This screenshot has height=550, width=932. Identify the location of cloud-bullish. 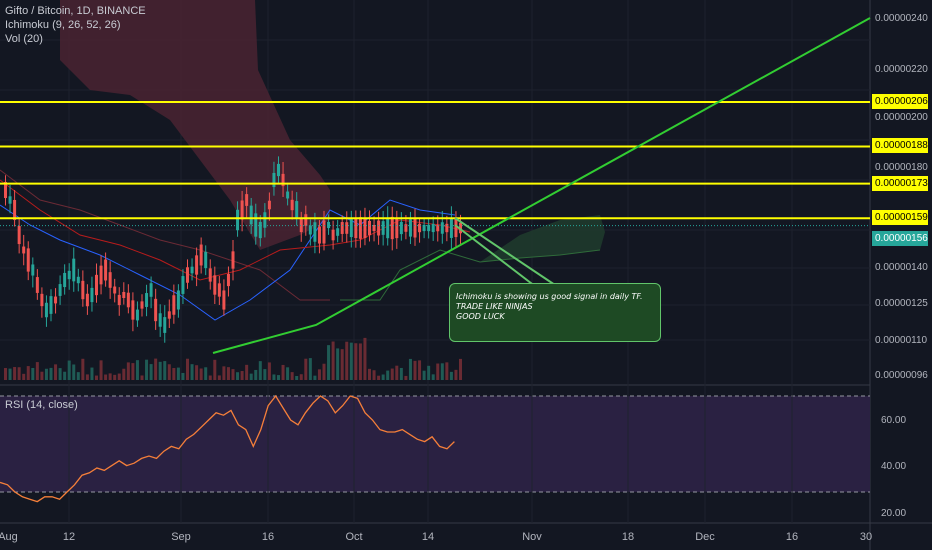
(542, 238).